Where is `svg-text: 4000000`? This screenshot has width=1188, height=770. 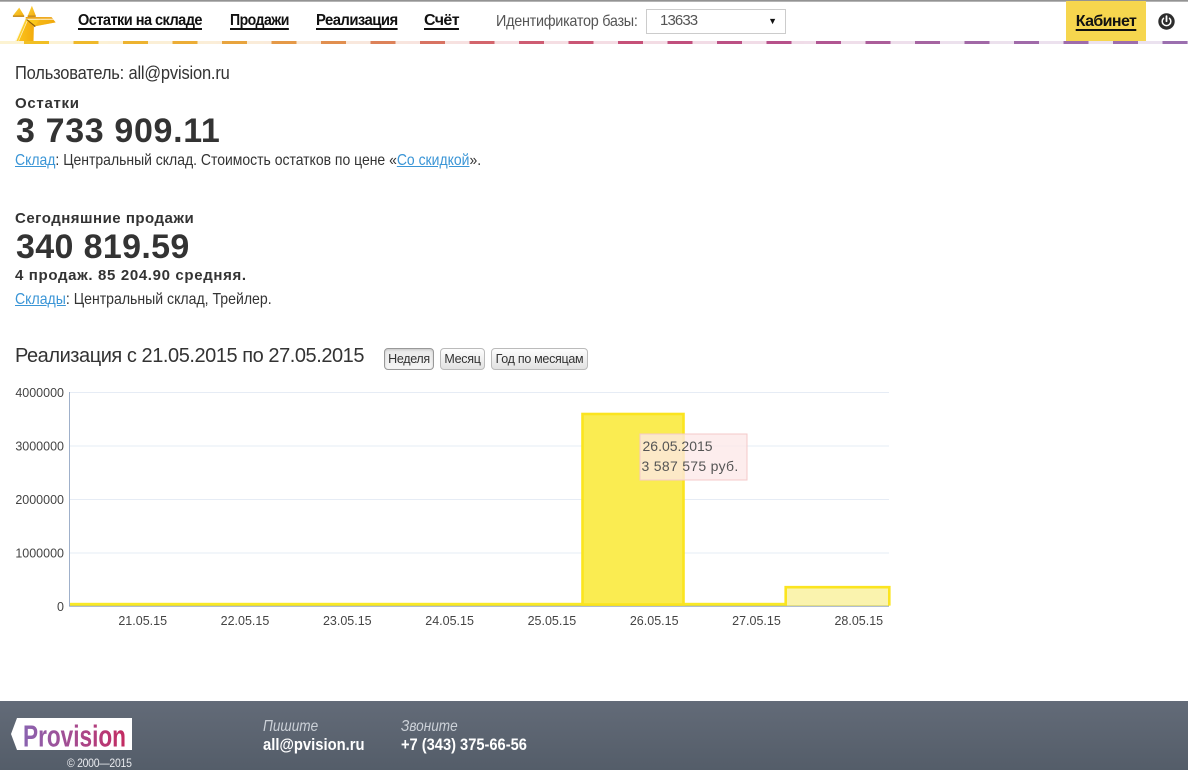 svg-text: 4000000 is located at coordinates (39, 393).